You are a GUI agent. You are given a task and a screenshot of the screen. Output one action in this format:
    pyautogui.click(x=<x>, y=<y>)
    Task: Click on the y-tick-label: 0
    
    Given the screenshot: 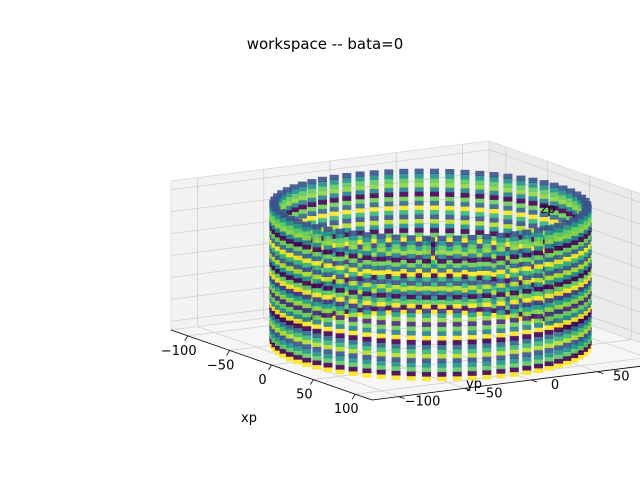 What is the action you would take?
    pyautogui.click(x=555, y=385)
    